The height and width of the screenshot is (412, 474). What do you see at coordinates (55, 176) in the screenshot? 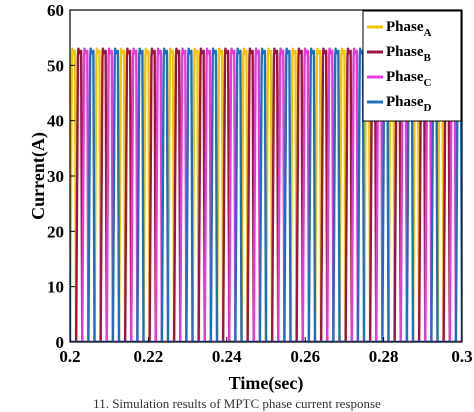
I see `y-tick-label-3: 30` at bounding box center [55, 176].